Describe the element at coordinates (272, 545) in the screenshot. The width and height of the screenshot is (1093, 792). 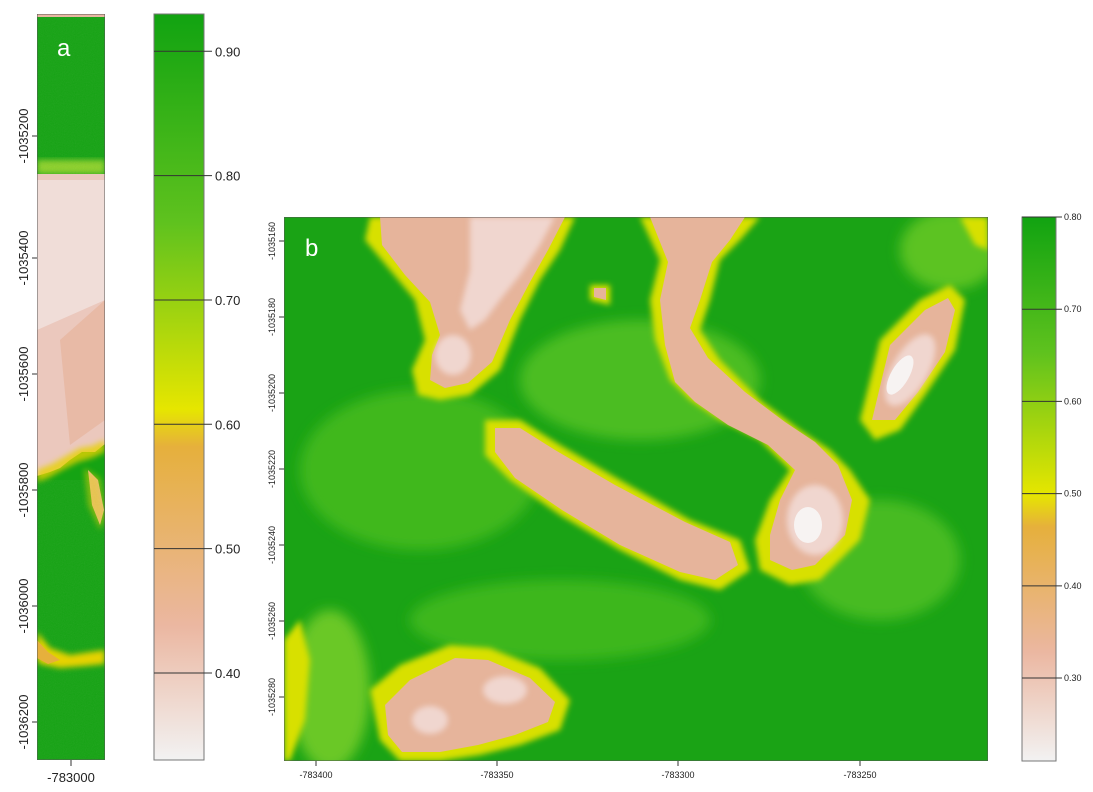
I see `panel-b-y-tick-label: -1035240` at that location.